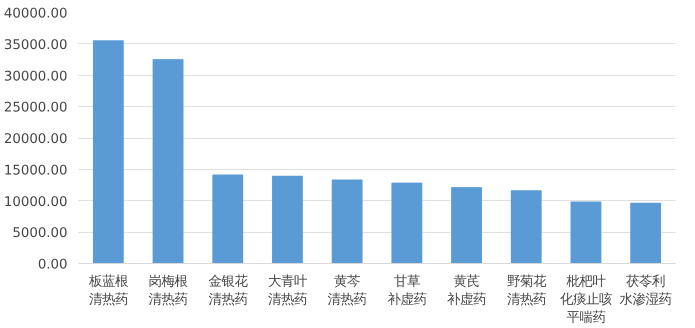  What do you see at coordinates (36, 139) in the screenshot?
I see `y-tick-label: 20000.00` at bounding box center [36, 139].